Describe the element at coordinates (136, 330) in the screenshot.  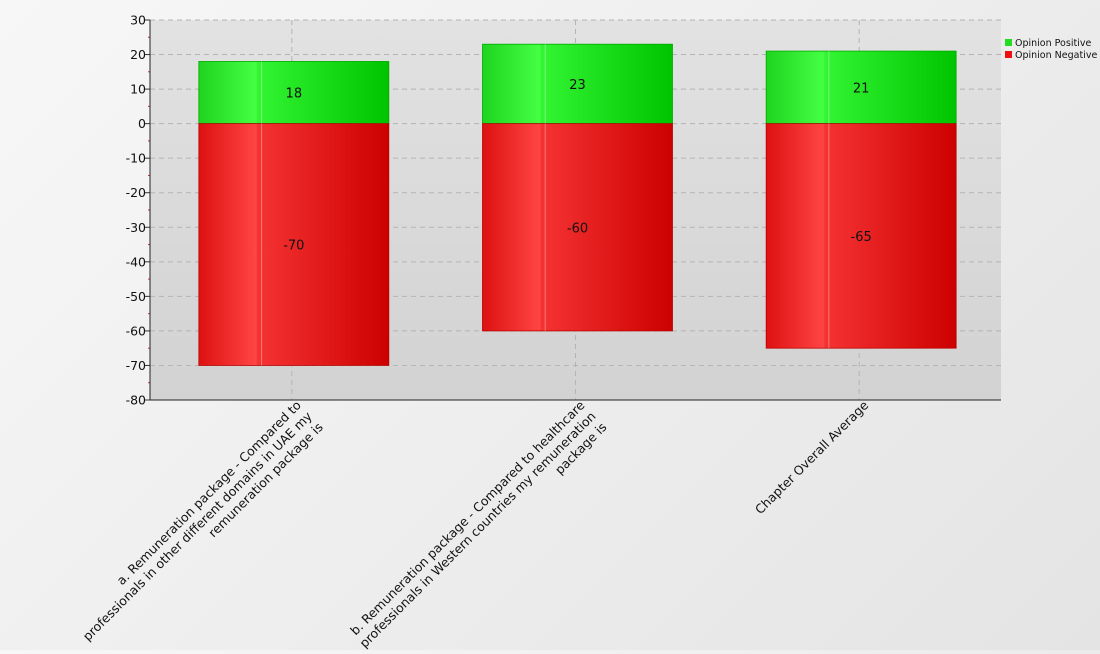
I see `y-tick-label: -60` at that location.